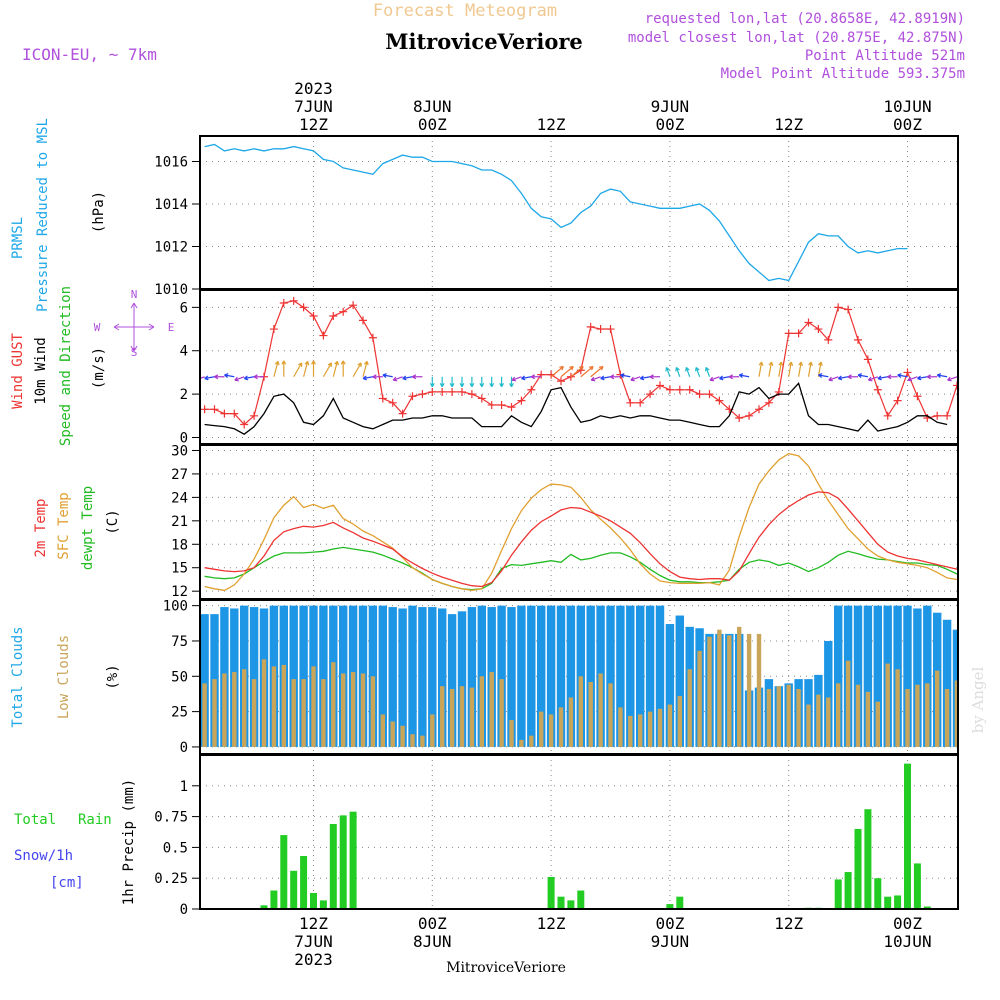 This screenshot has height=1000, width=1000. What do you see at coordinates (171, 879) in the screenshot?
I see `y-tick-label: 0.25` at bounding box center [171, 879].